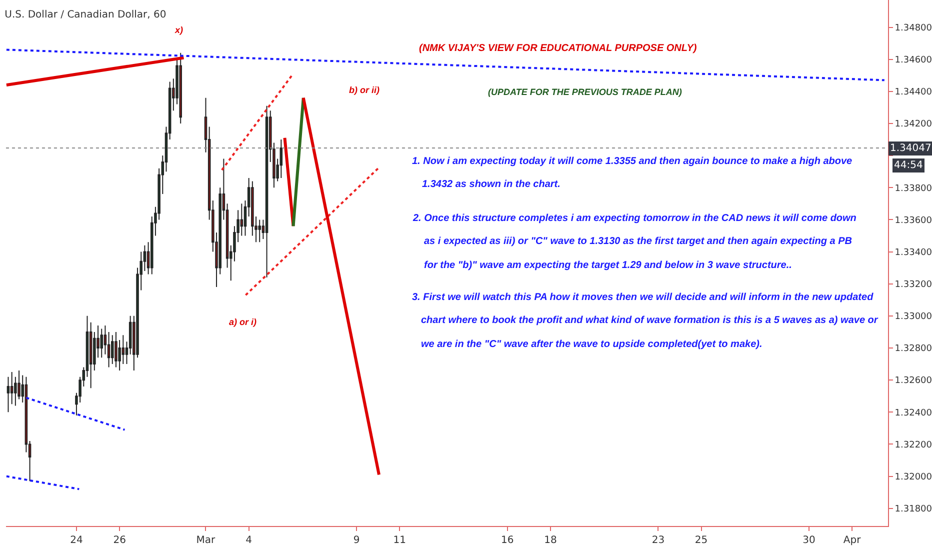 The height and width of the screenshot is (550, 932). I want to click on y-tick-label: 1.34400, so click(913, 93).